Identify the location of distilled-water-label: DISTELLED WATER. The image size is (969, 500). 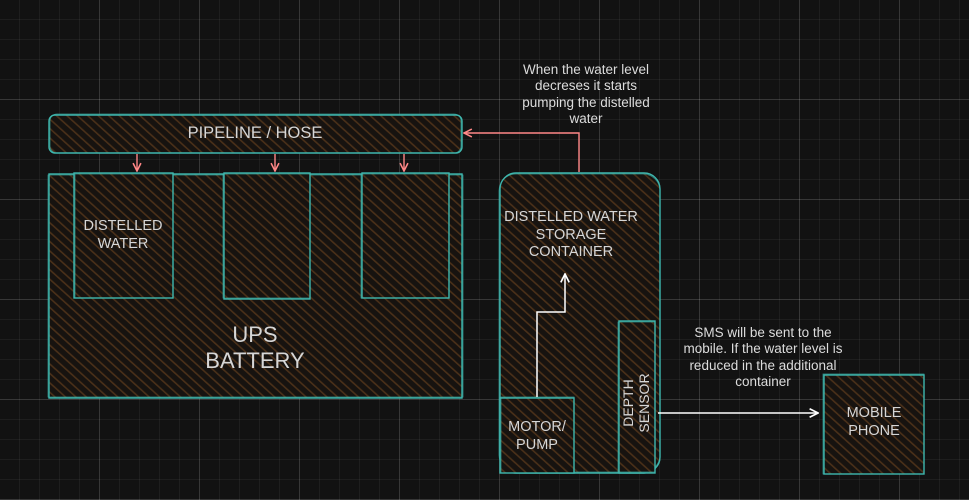
(123, 235).